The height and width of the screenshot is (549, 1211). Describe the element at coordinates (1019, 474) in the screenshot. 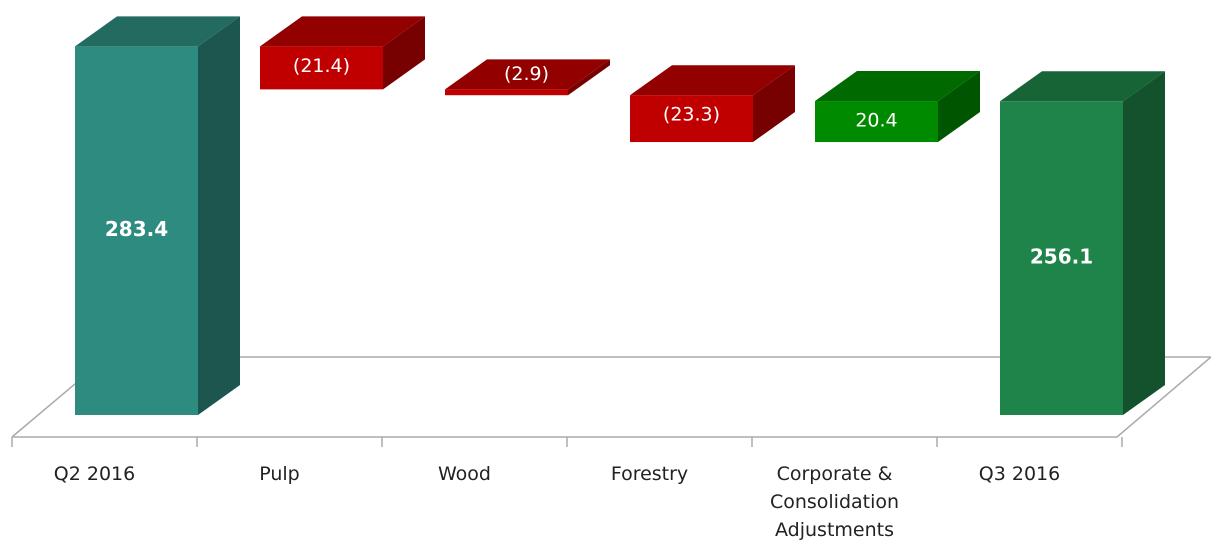

I see `x-tick-label: Q3 2016` at that location.